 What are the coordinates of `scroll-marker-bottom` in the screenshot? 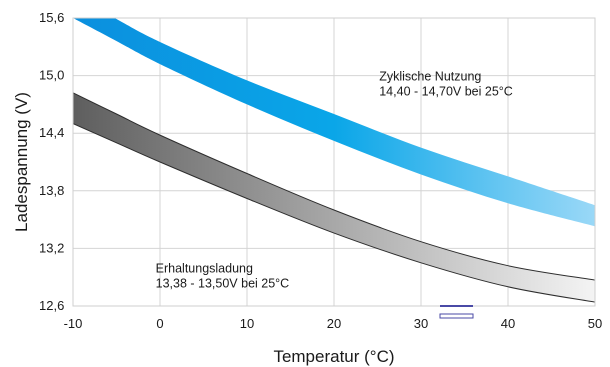 It's located at (456, 316).